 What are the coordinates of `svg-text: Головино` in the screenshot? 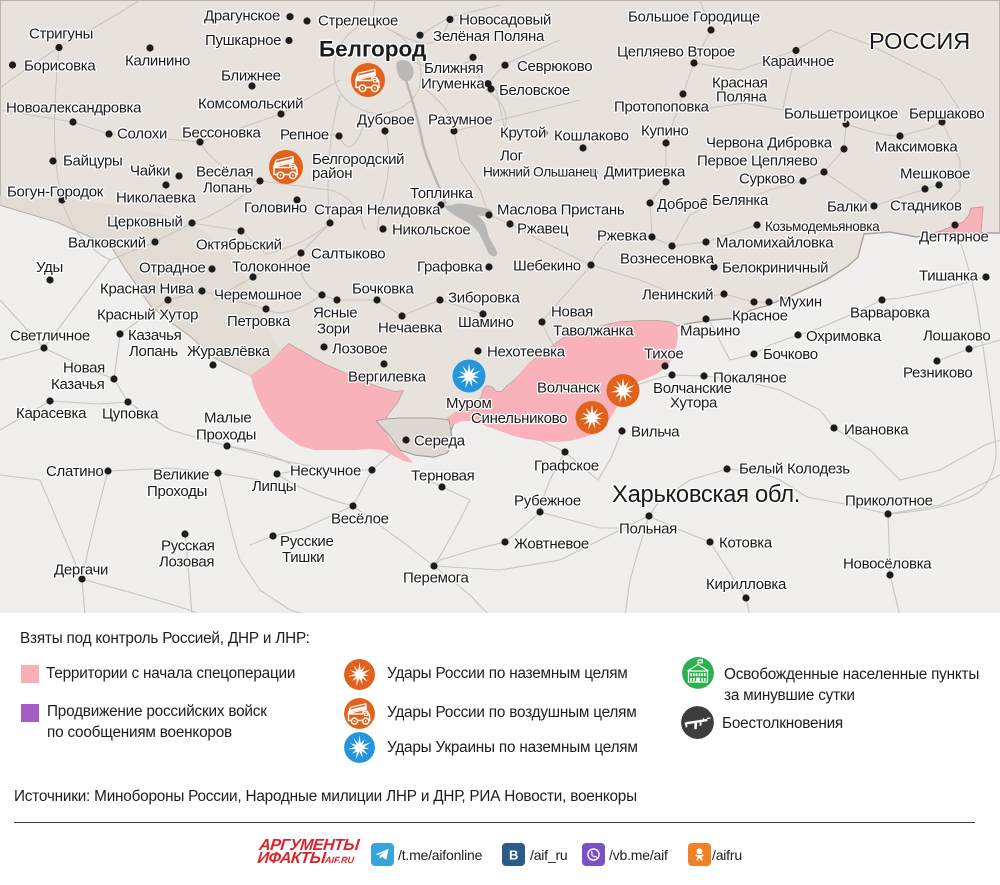 It's located at (275, 207).